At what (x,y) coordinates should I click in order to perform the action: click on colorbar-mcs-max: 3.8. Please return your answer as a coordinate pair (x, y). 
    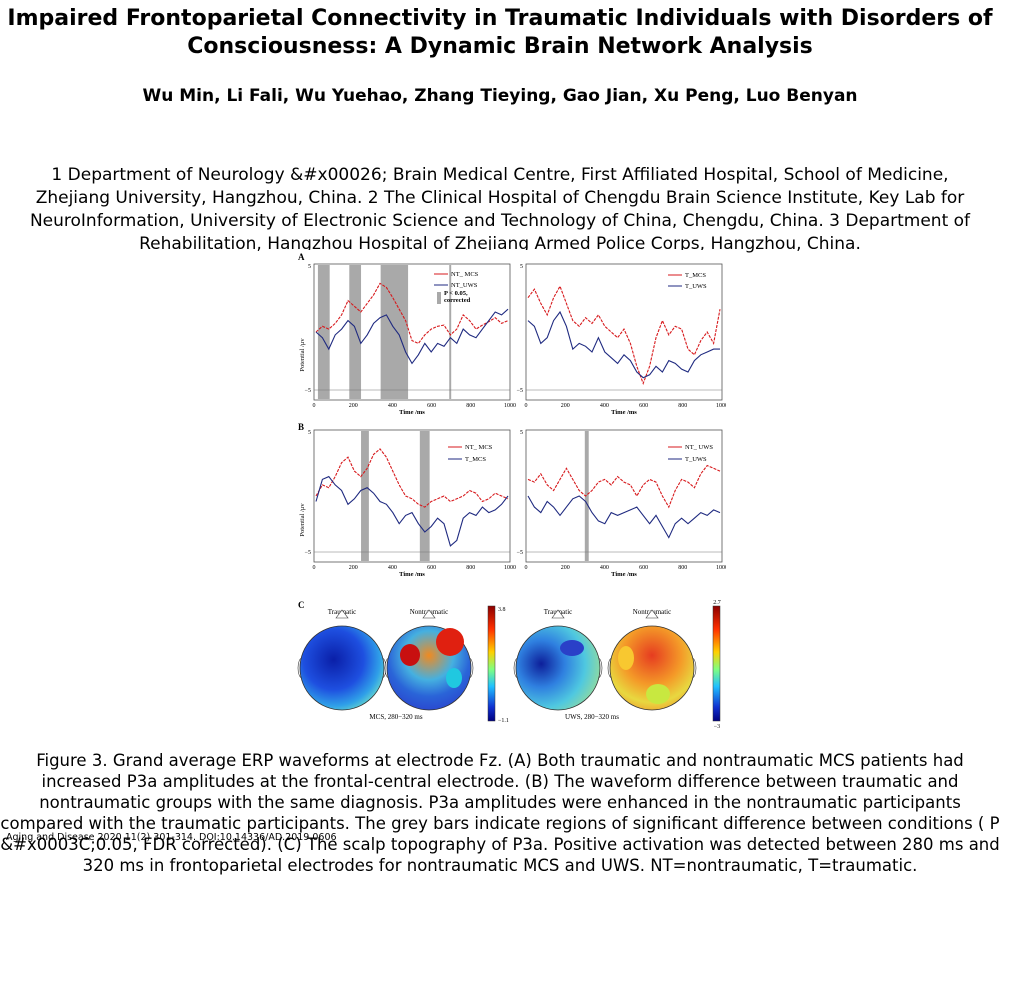
    Looking at the image, I should click on (502, 610).